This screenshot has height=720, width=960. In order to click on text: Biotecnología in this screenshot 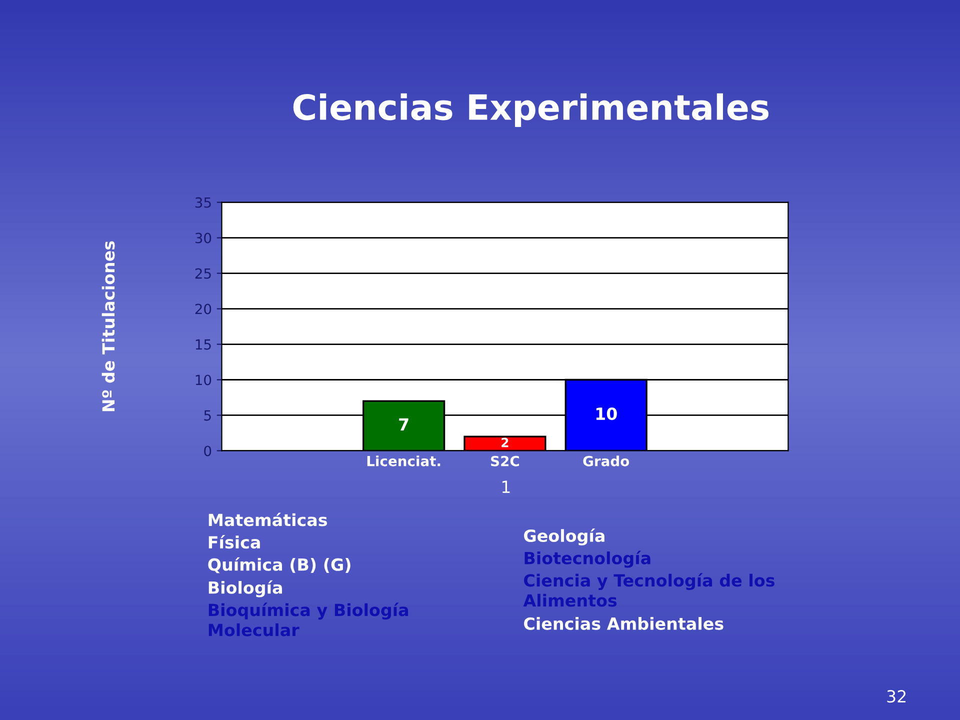, I will do `click(587, 559)`.